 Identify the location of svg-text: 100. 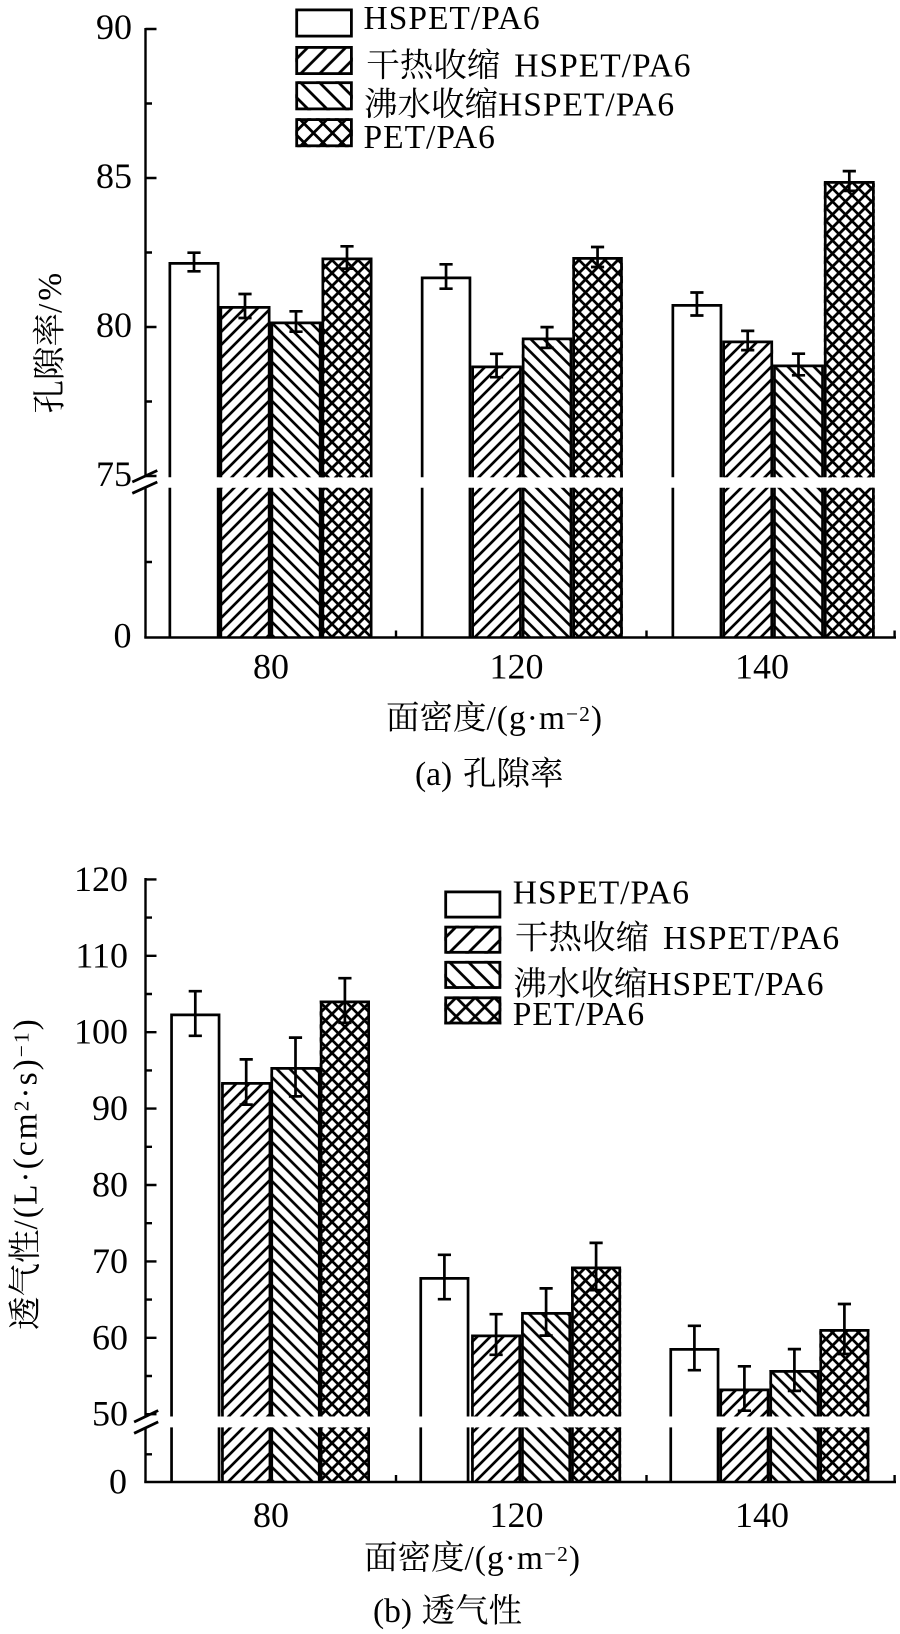
(101, 1032).